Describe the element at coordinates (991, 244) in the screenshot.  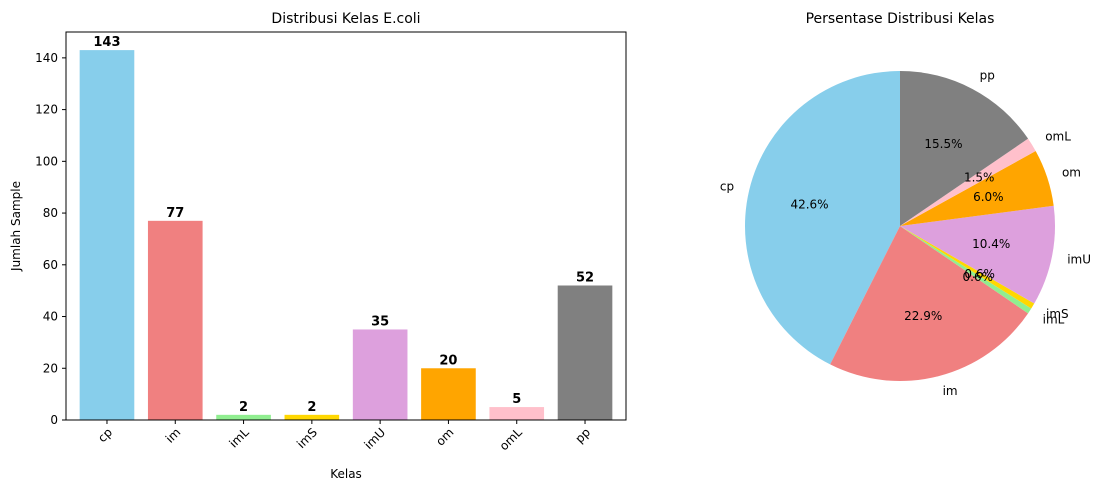
I see `pie-percent-imU: 10.4%` at that location.